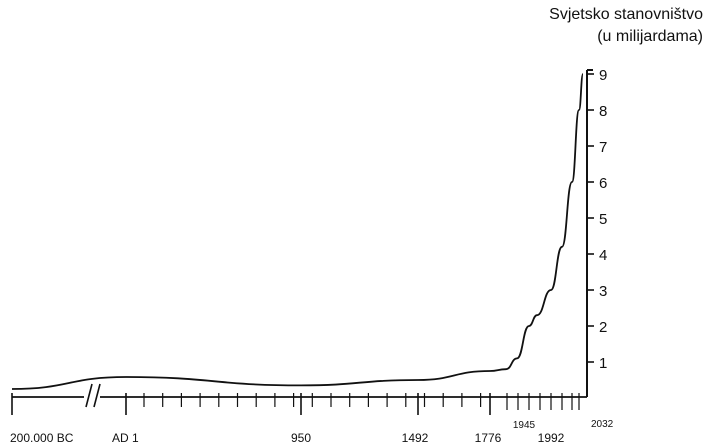 This screenshot has height=444, width=711. I want to click on y-tick-label: 8, so click(603, 111).